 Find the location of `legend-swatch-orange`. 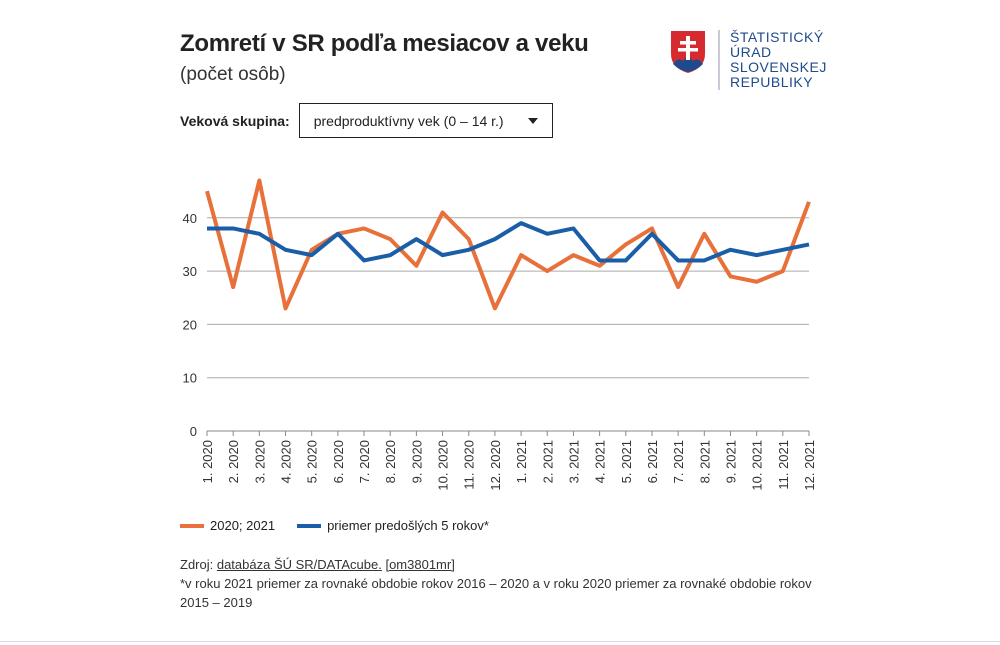

legend-swatch-orange is located at coordinates (192, 525).